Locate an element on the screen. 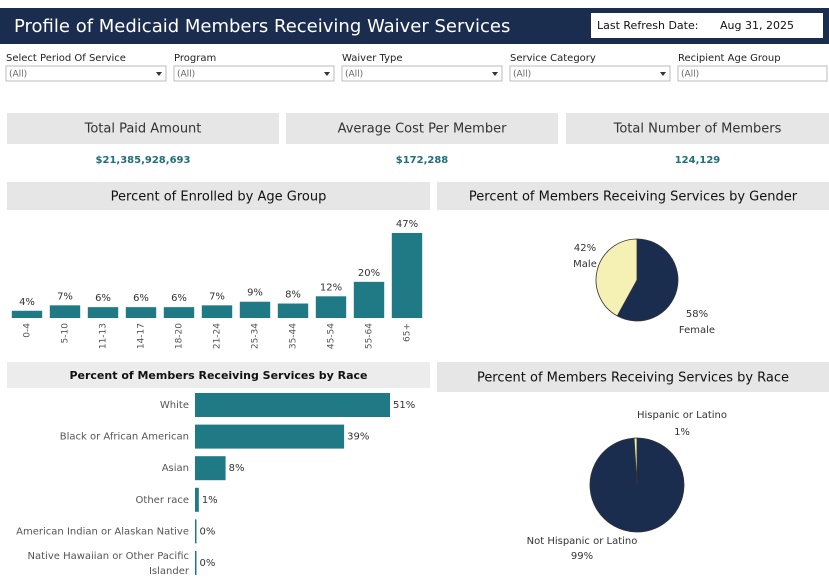  data-label: 4% is located at coordinates (27, 302).